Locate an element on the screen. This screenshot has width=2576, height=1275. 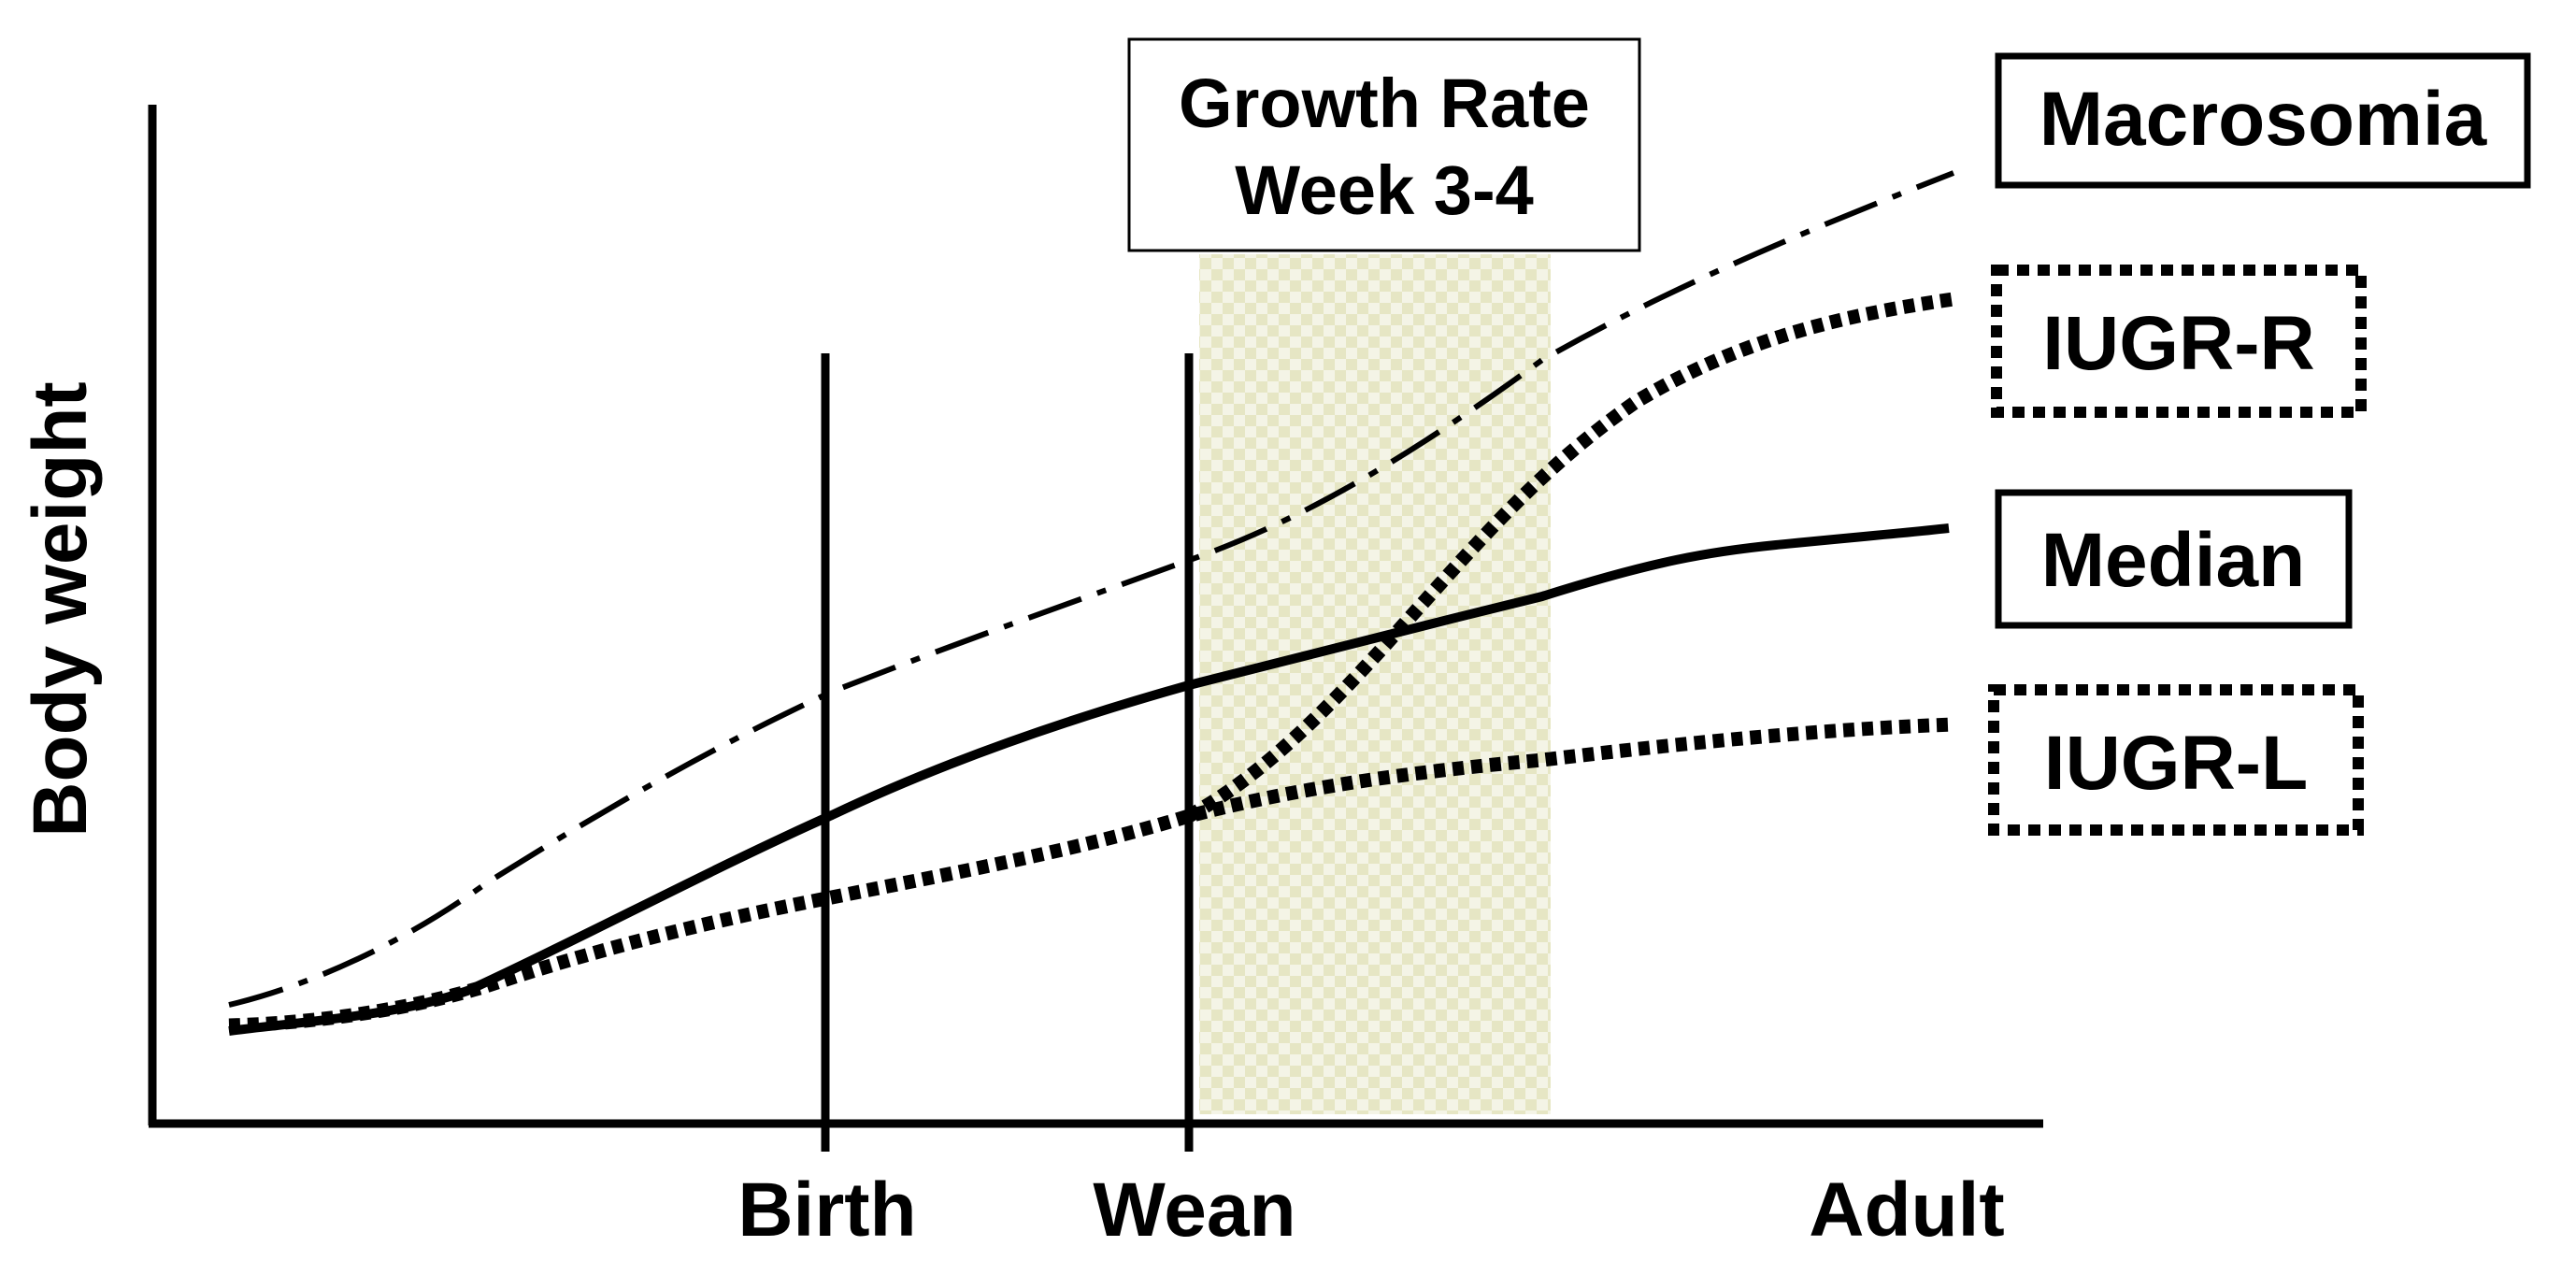
y-axis-label: Body weight is located at coordinates (61, 609).